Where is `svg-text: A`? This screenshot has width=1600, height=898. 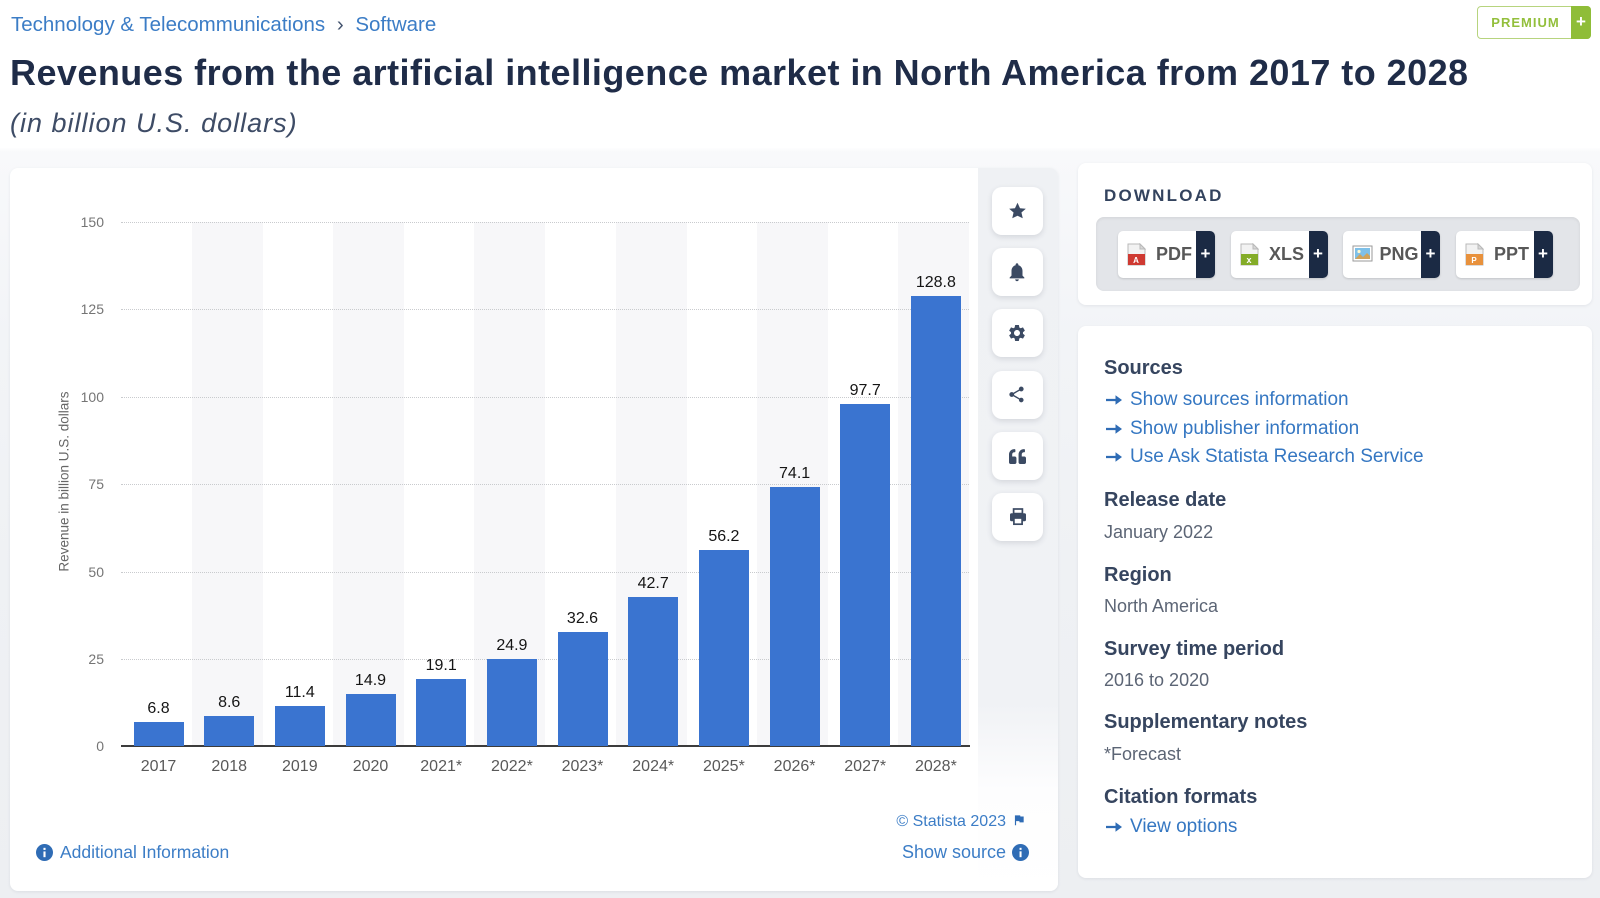
svg-text: A is located at coordinates (1136, 260).